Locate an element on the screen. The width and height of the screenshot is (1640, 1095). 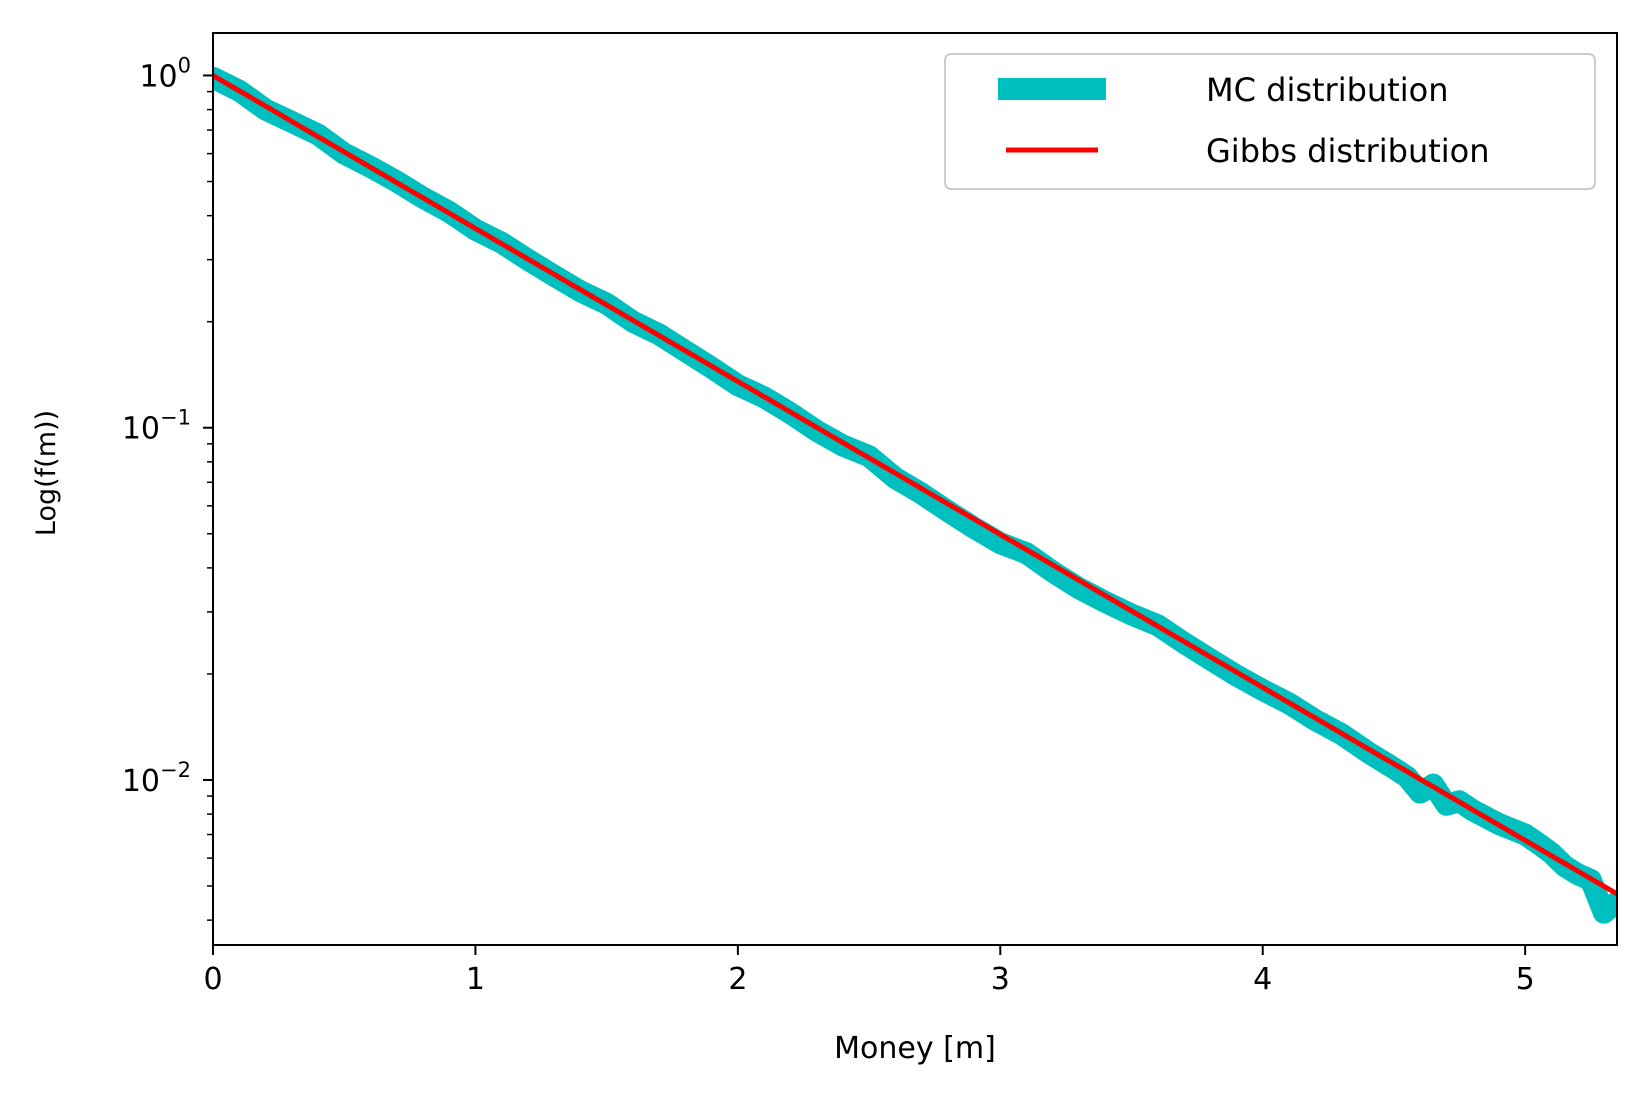
y-axis: 10⁰ 10⁻¹ 10⁻² is located at coordinates (167, 487).